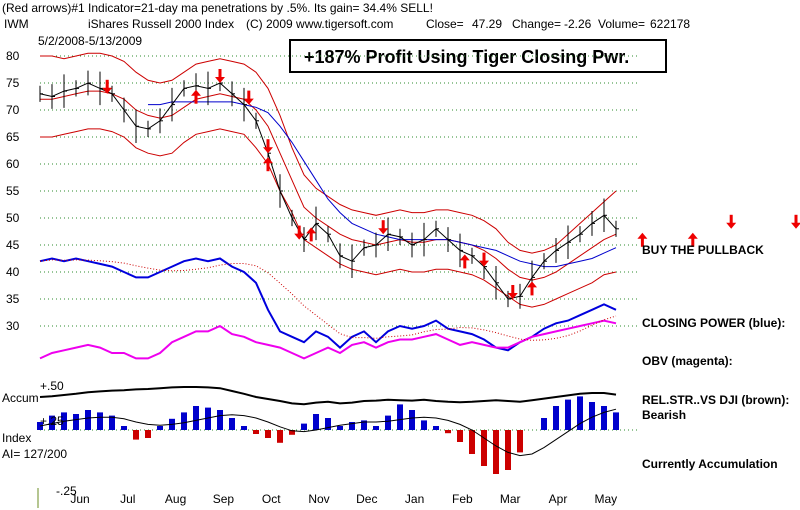 This screenshot has width=800, height=510. Describe the element at coordinates (16, 438) in the screenshot. I see `accum-title-2: Index` at that location.